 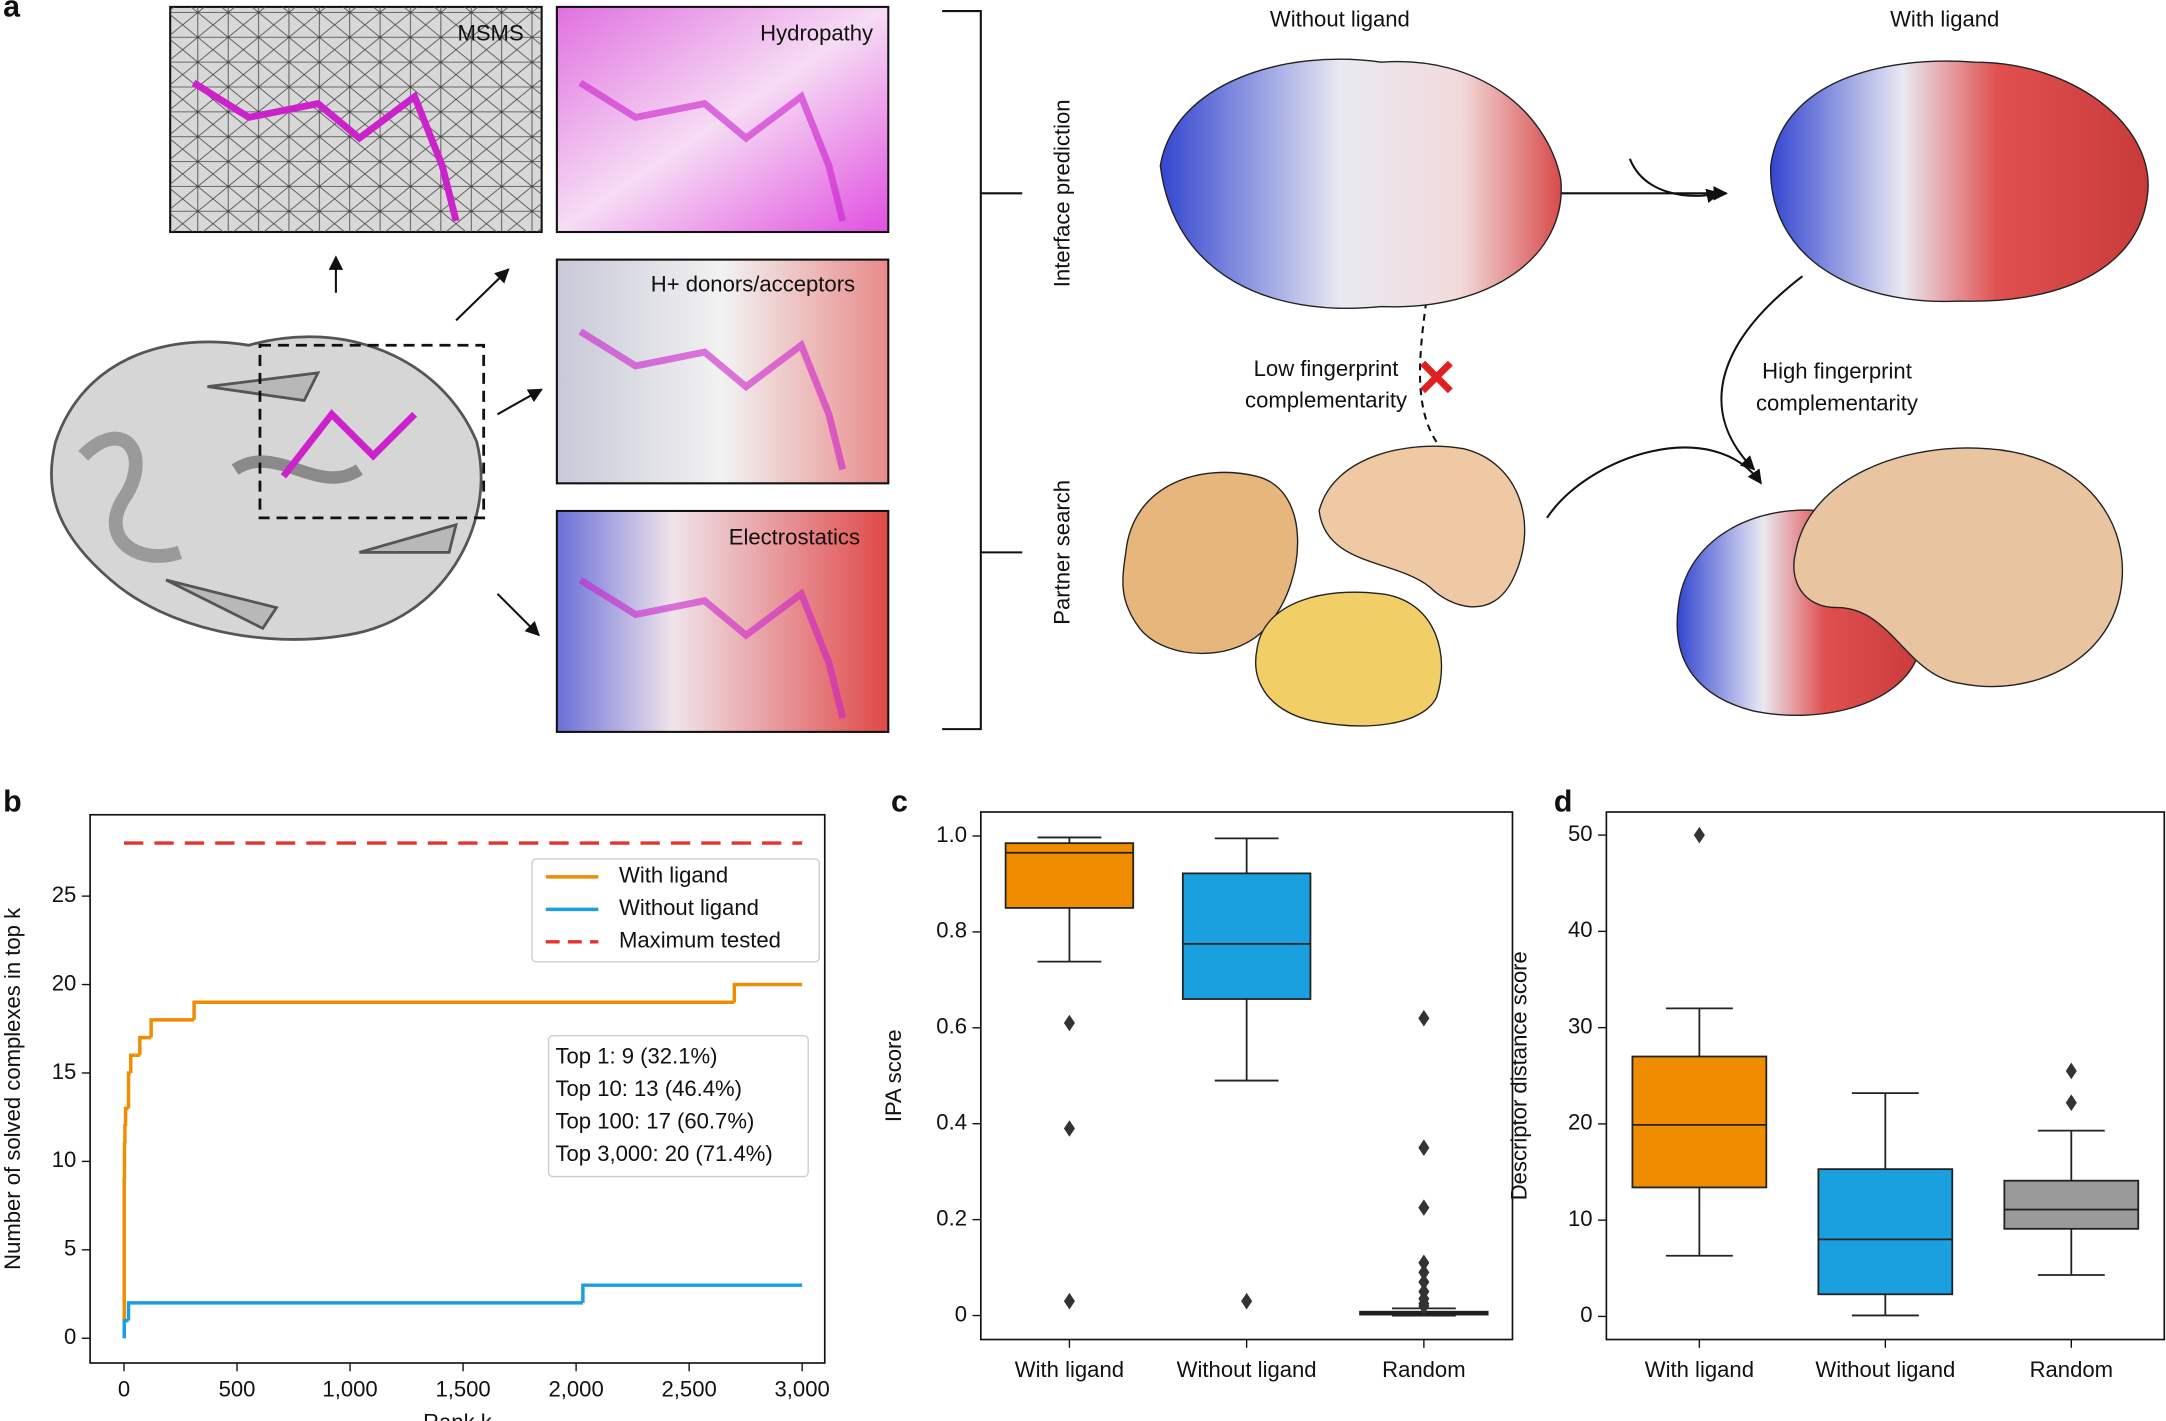 I want to click on column-label: Without ligand, so click(x=1340, y=19).